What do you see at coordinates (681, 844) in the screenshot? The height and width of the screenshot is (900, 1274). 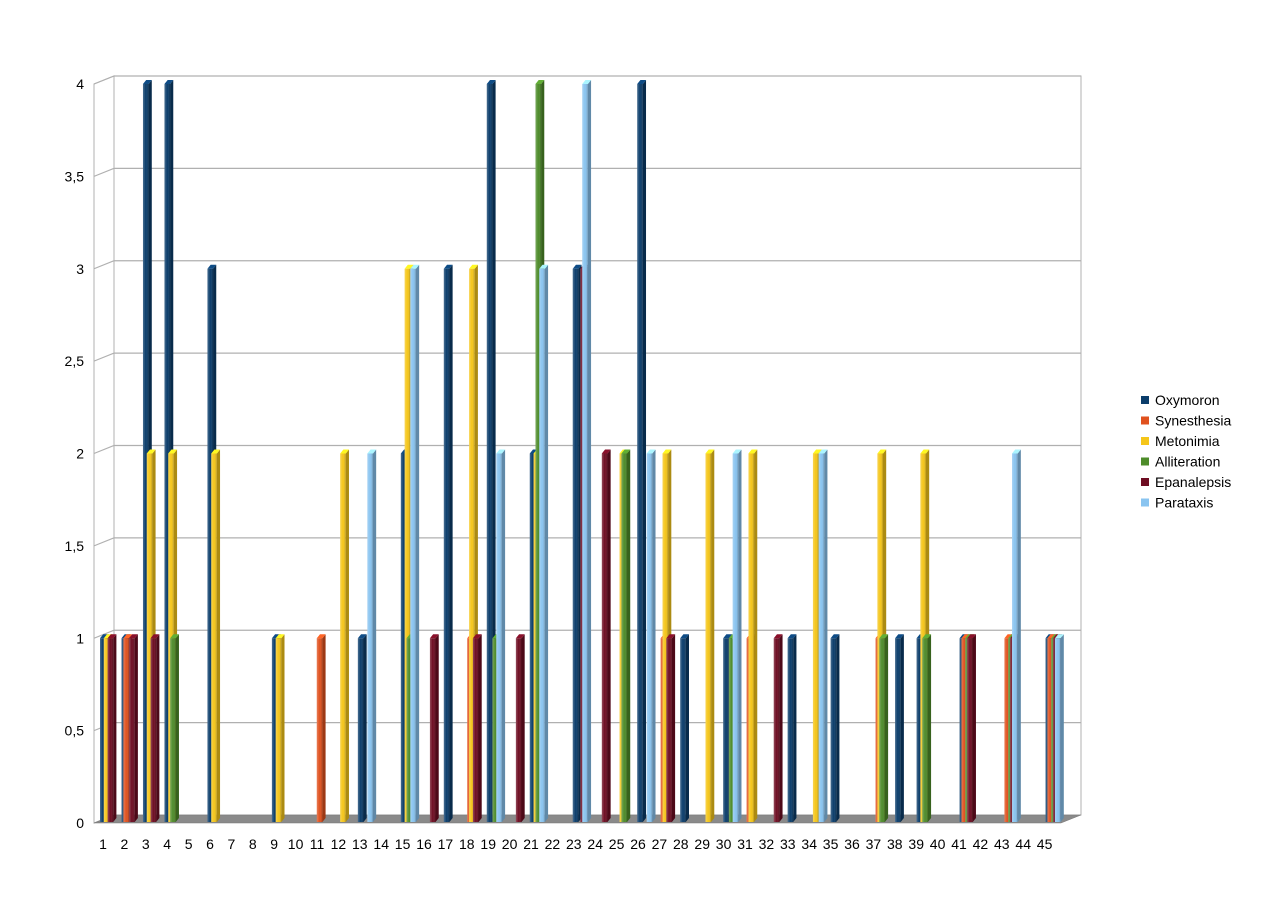 I see `x-tick-label: 28` at bounding box center [681, 844].